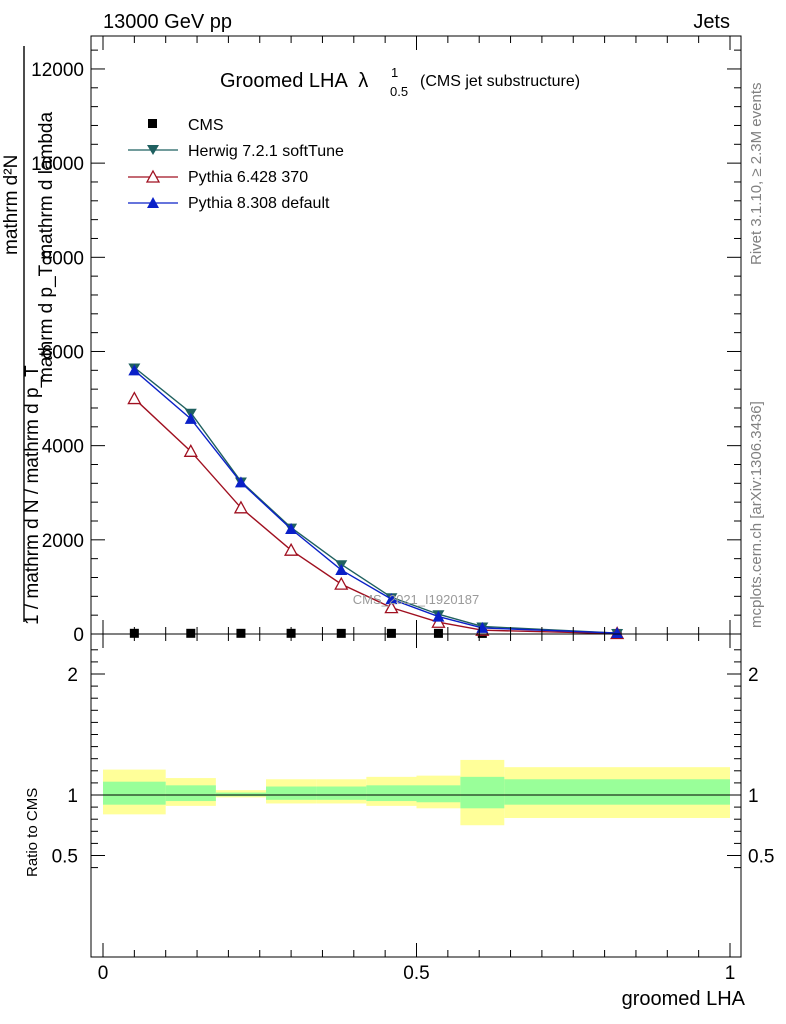 The height and width of the screenshot is (1024, 786). I want to click on ratio-plot-area, so click(416, 792).